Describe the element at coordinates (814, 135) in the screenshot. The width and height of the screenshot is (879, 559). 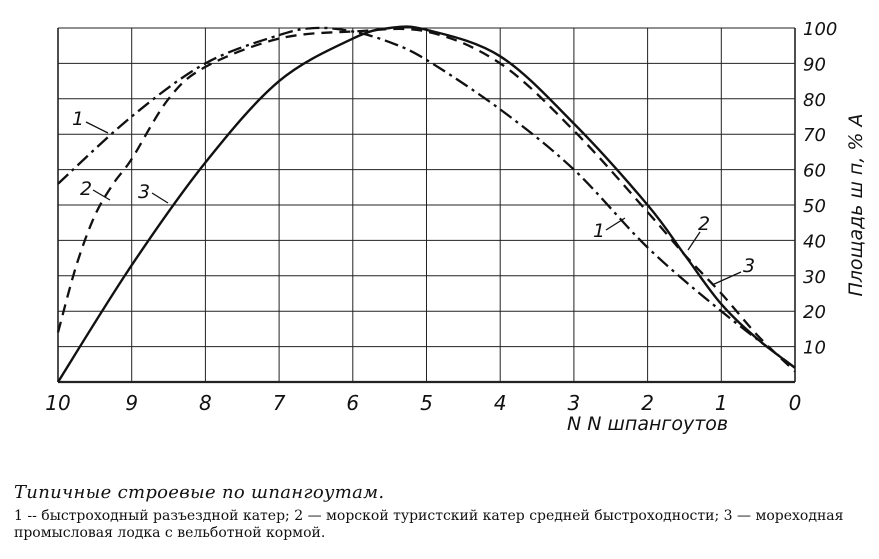
I see `y-tick-label: 70` at that location.